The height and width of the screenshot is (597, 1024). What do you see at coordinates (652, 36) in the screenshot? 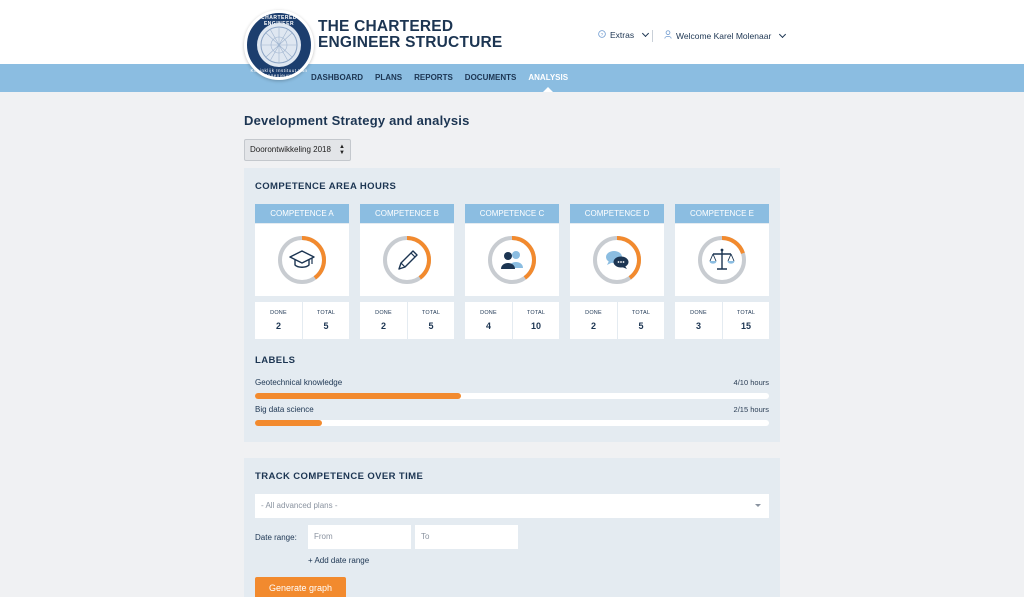
I see `header-divider` at bounding box center [652, 36].